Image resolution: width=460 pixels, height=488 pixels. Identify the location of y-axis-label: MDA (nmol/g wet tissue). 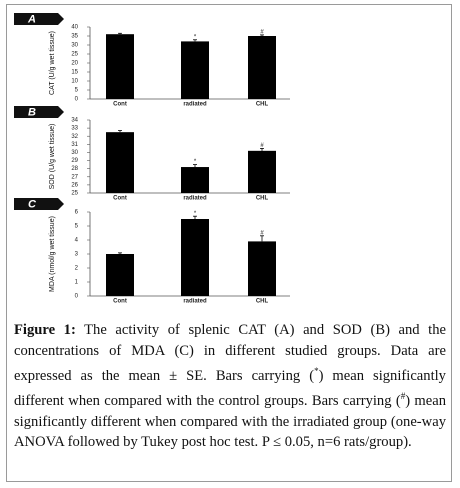
(52, 254).